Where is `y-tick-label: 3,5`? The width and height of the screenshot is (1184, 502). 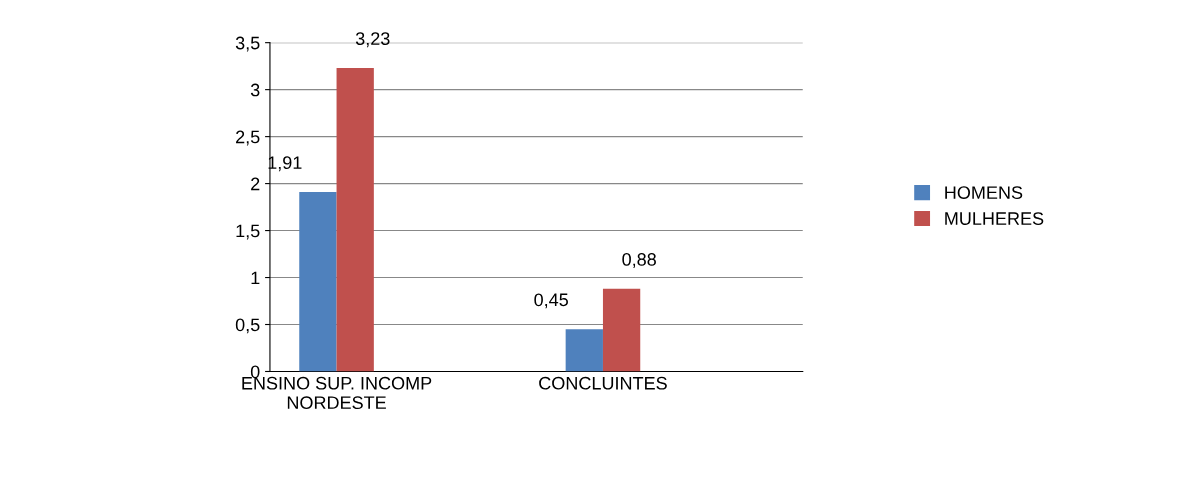
y-tick-label: 3,5 is located at coordinates (247, 44).